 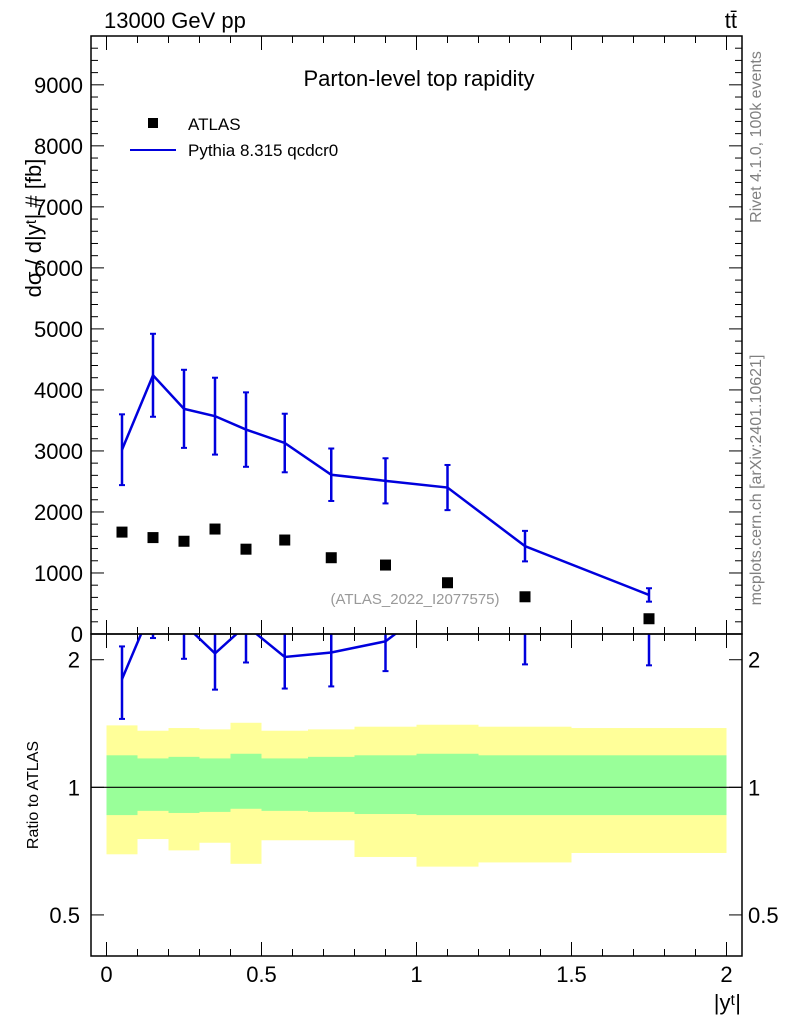 What do you see at coordinates (754, 787) in the screenshot?
I see `ratio-tick-label-right: 1` at bounding box center [754, 787].